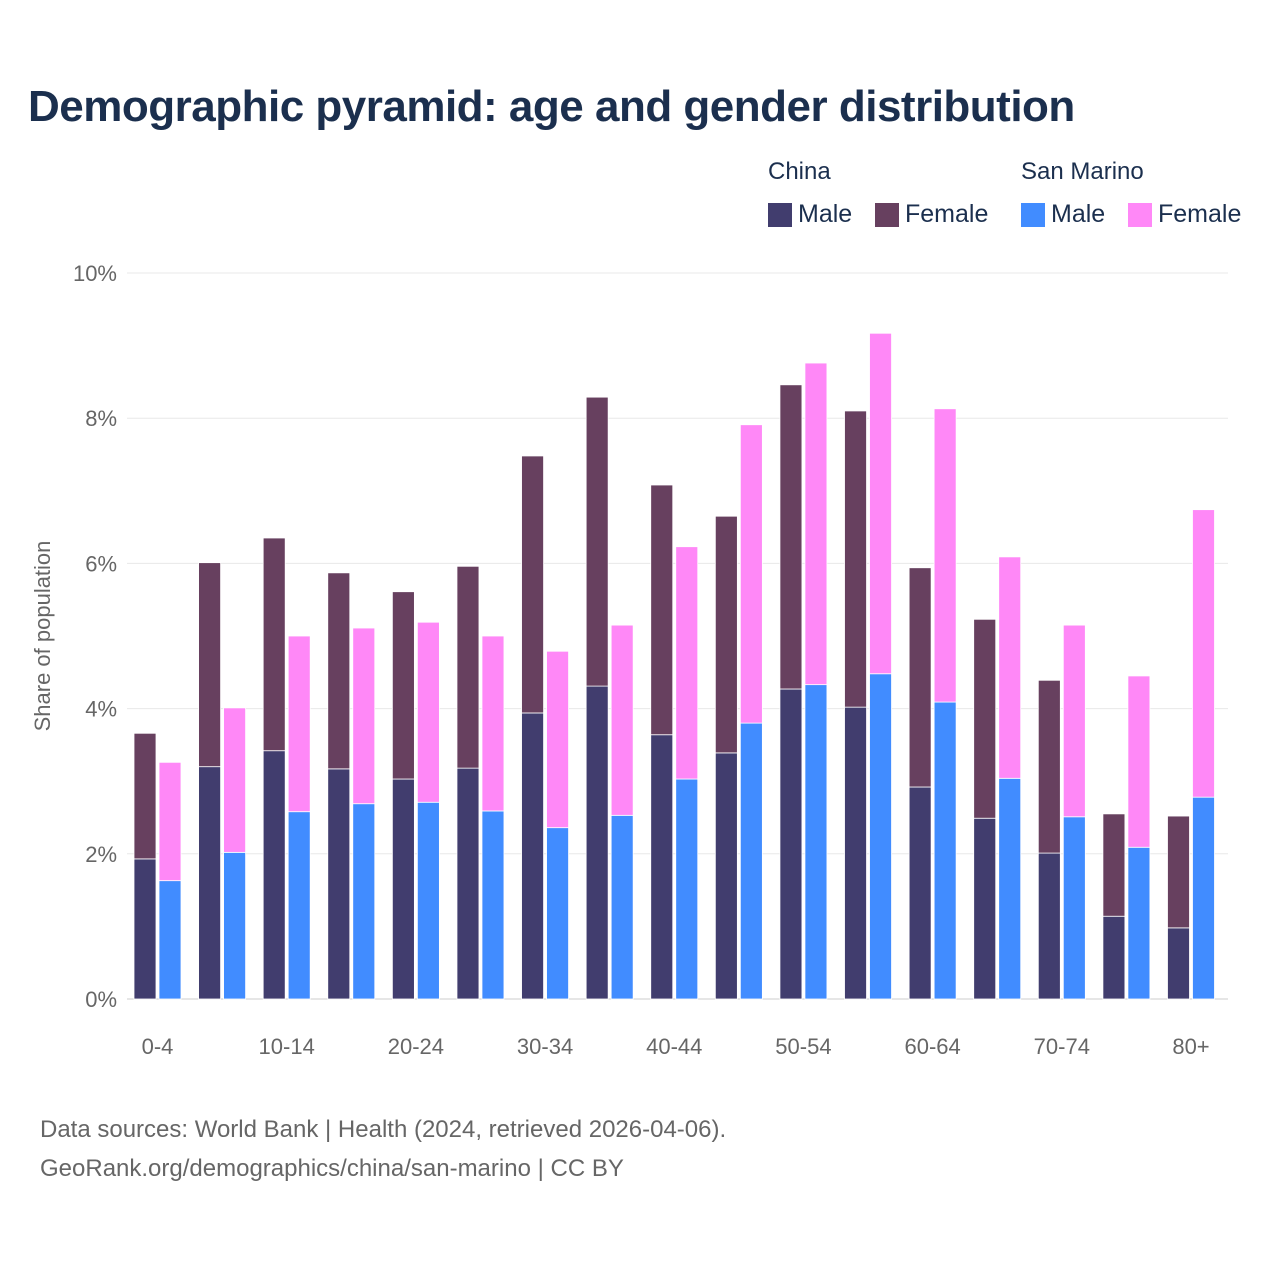 The height and width of the screenshot is (1280, 1280). What do you see at coordinates (95, 273) in the screenshot?
I see `y-tick-label: 10%` at bounding box center [95, 273].